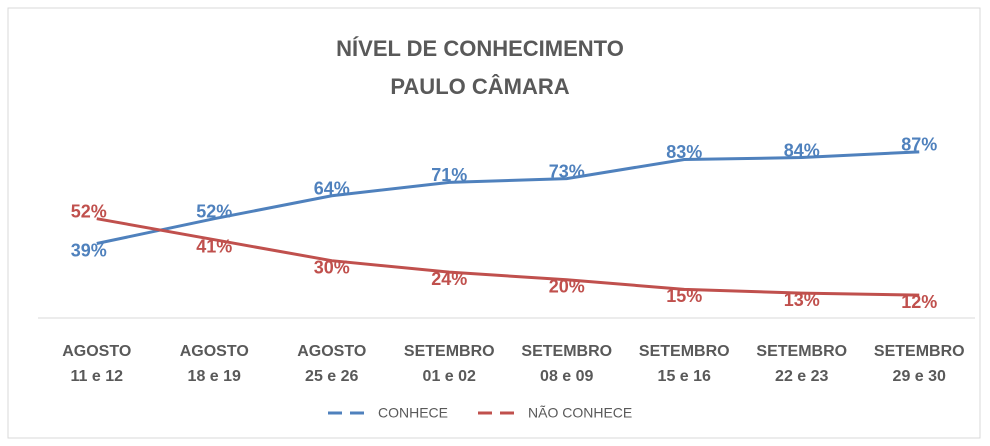 The image size is (990, 446). I want to click on line, so click(508, 257).